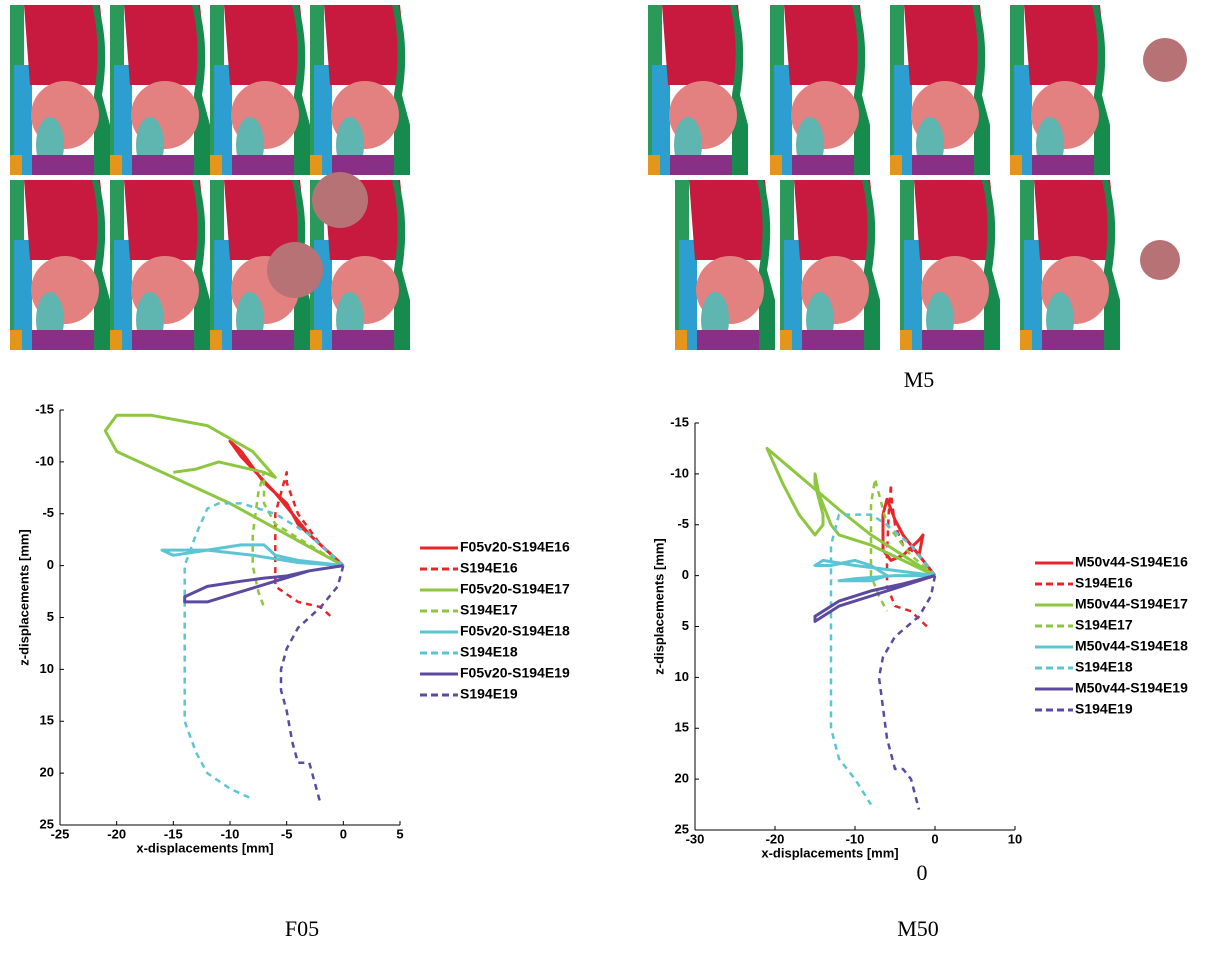 Image resolution: width=1212 pixels, height=954 pixels. What do you see at coordinates (515, 589) in the screenshot?
I see `legend-label: F05v20-S194E17` at bounding box center [515, 589].